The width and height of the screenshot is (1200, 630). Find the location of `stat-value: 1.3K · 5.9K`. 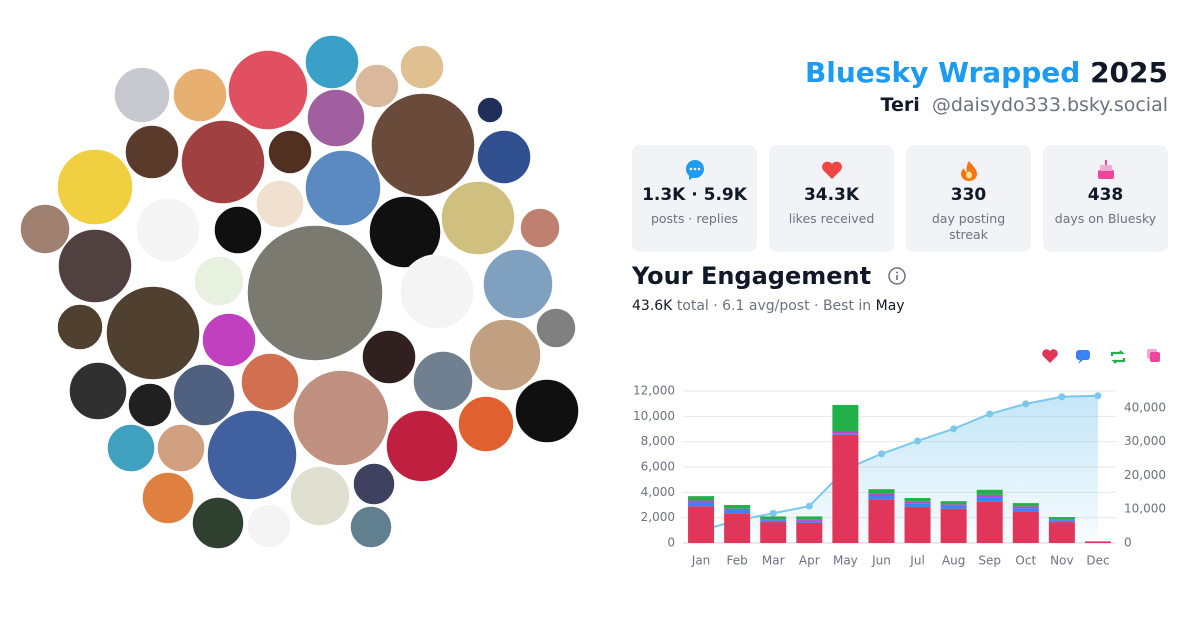

stat-value: 1.3K · 5.9K is located at coordinates (694, 195).